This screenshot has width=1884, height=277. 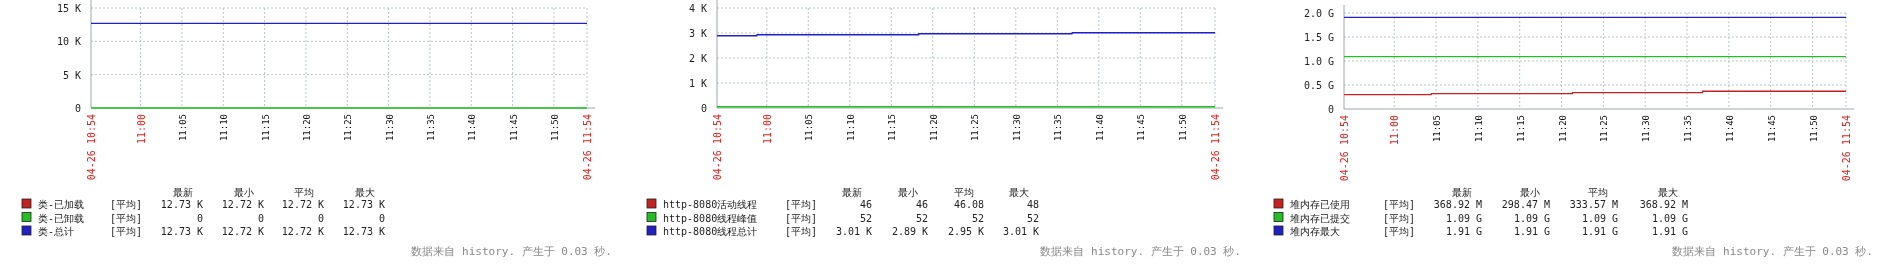 I want to click on legend-label: 类-总计, so click(x=56, y=231).